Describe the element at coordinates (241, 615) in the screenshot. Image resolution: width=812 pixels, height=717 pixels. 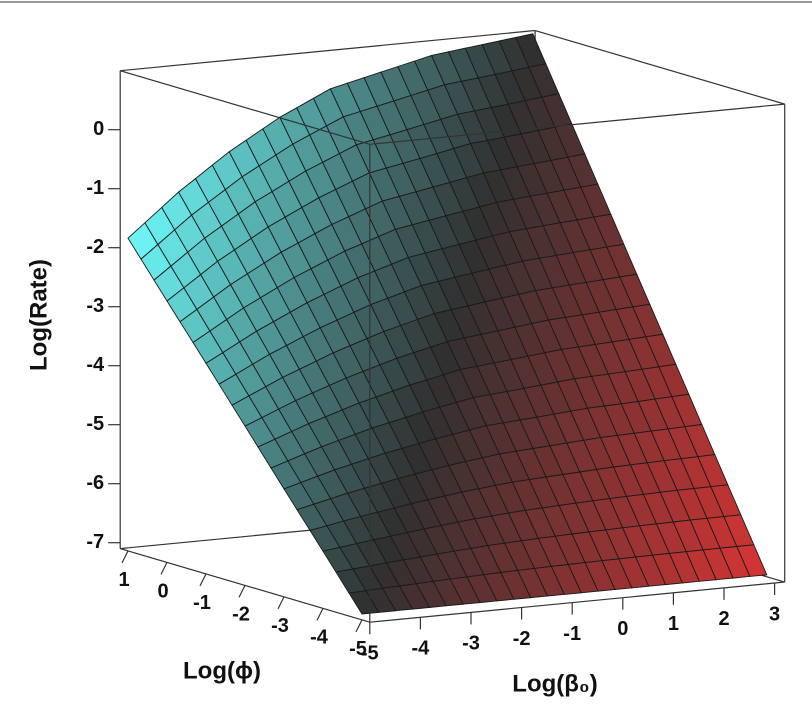
I see `x-tick-label: -2` at that location.